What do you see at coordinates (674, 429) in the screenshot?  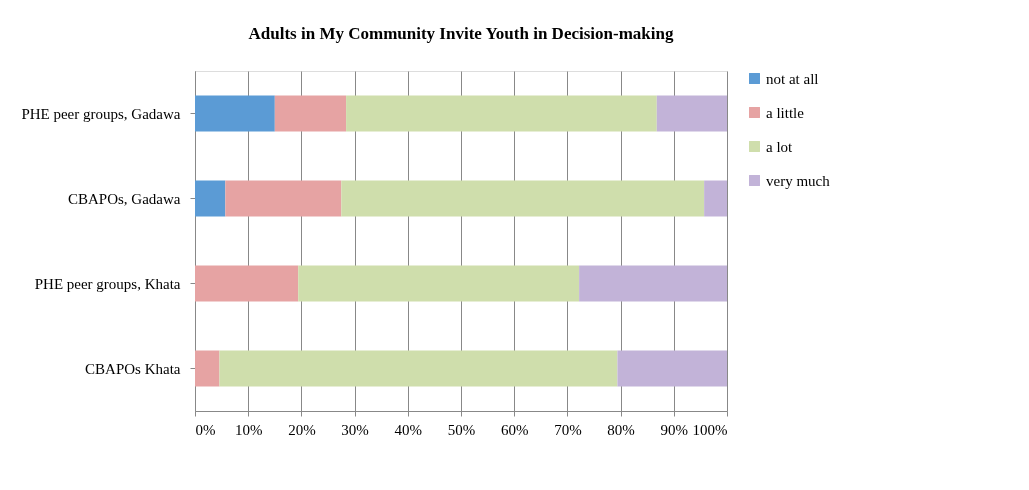 I see `x-tick-label: 90%` at bounding box center [674, 429].